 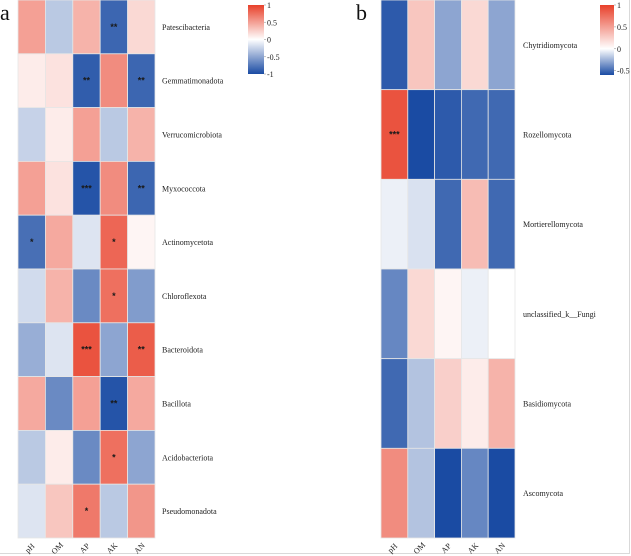 What do you see at coordinates (446, 548) in the screenshot?
I see `column-label-ap: AP` at bounding box center [446, 548].